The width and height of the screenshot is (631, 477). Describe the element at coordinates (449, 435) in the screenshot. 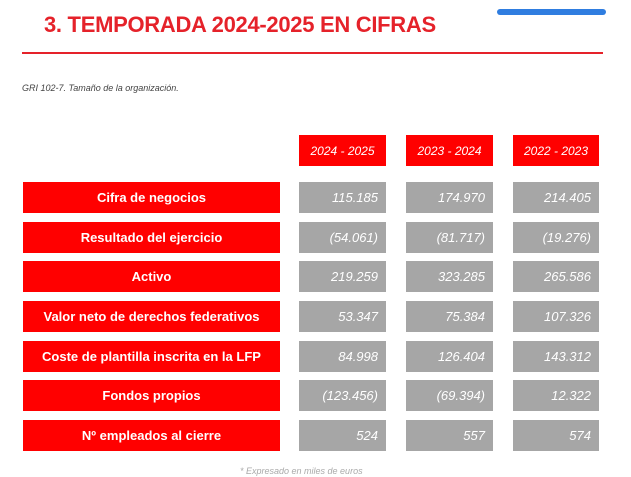

I see `cell-empleados-2023-2024: 557` at that location.